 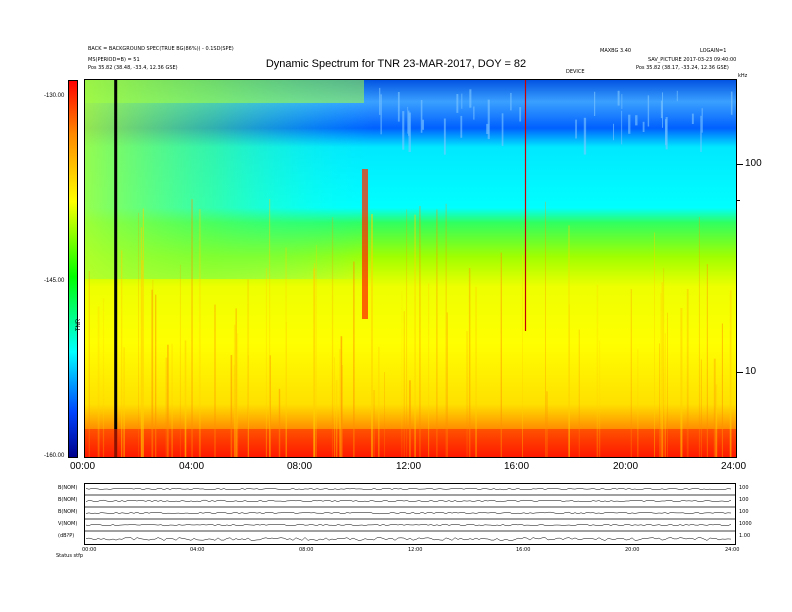 What do you see at coordinates (682, 68) in the screenshot?
I see `header-right-line-3: Pos 35.82 (38.17, -33.24, 12.36 GSE)` at bounding box center [682, 68].